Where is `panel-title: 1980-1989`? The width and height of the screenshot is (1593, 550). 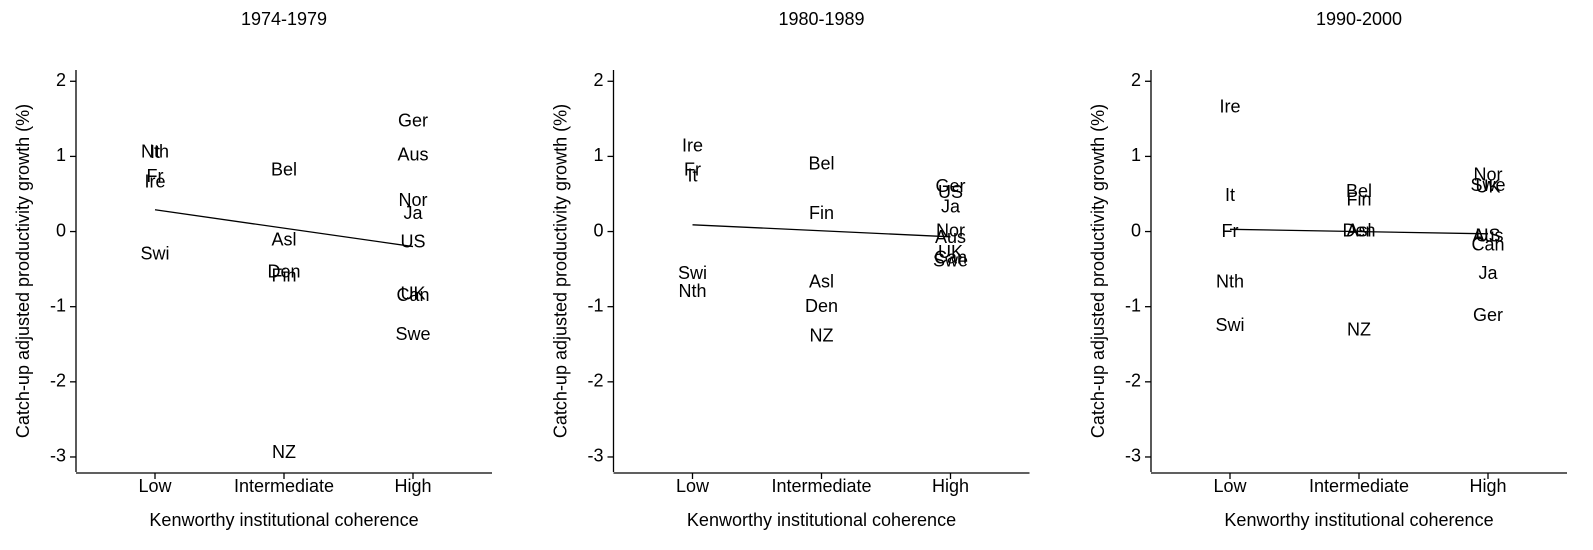 panel-title: 1980-1989 is located at coordinates (821, 19).